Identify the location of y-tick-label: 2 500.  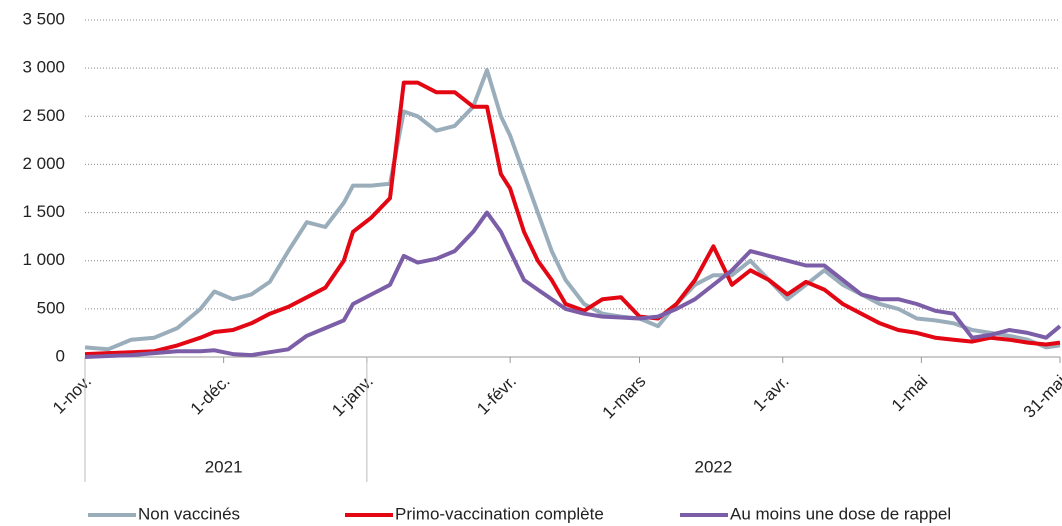
(43, 115).